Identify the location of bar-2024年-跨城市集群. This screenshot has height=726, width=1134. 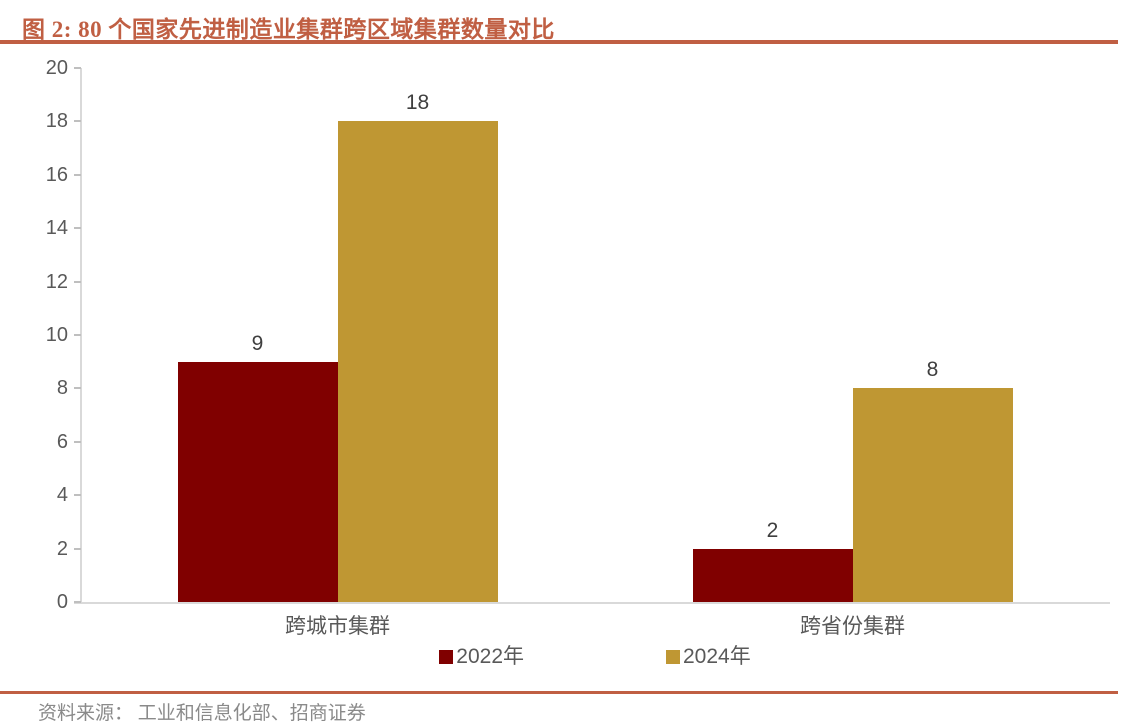
(417, 361).